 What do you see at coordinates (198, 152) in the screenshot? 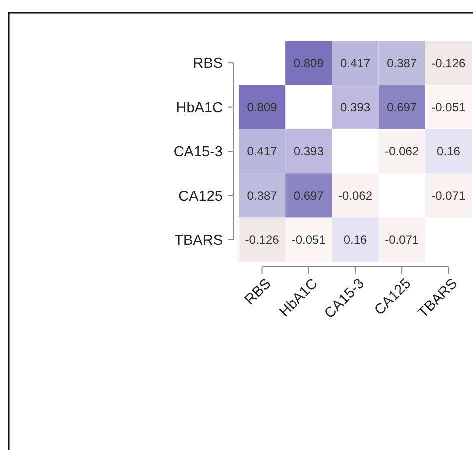
I see `y-tick-label: CA15-3` at bounding box center [198, 152].